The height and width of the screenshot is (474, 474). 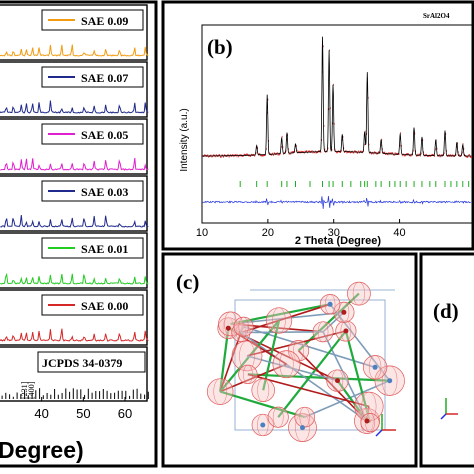 What do you see at coordinates (268, 233) in the screenshot?
I see `x-tick-label: 20` at bounding box center [268, 233].